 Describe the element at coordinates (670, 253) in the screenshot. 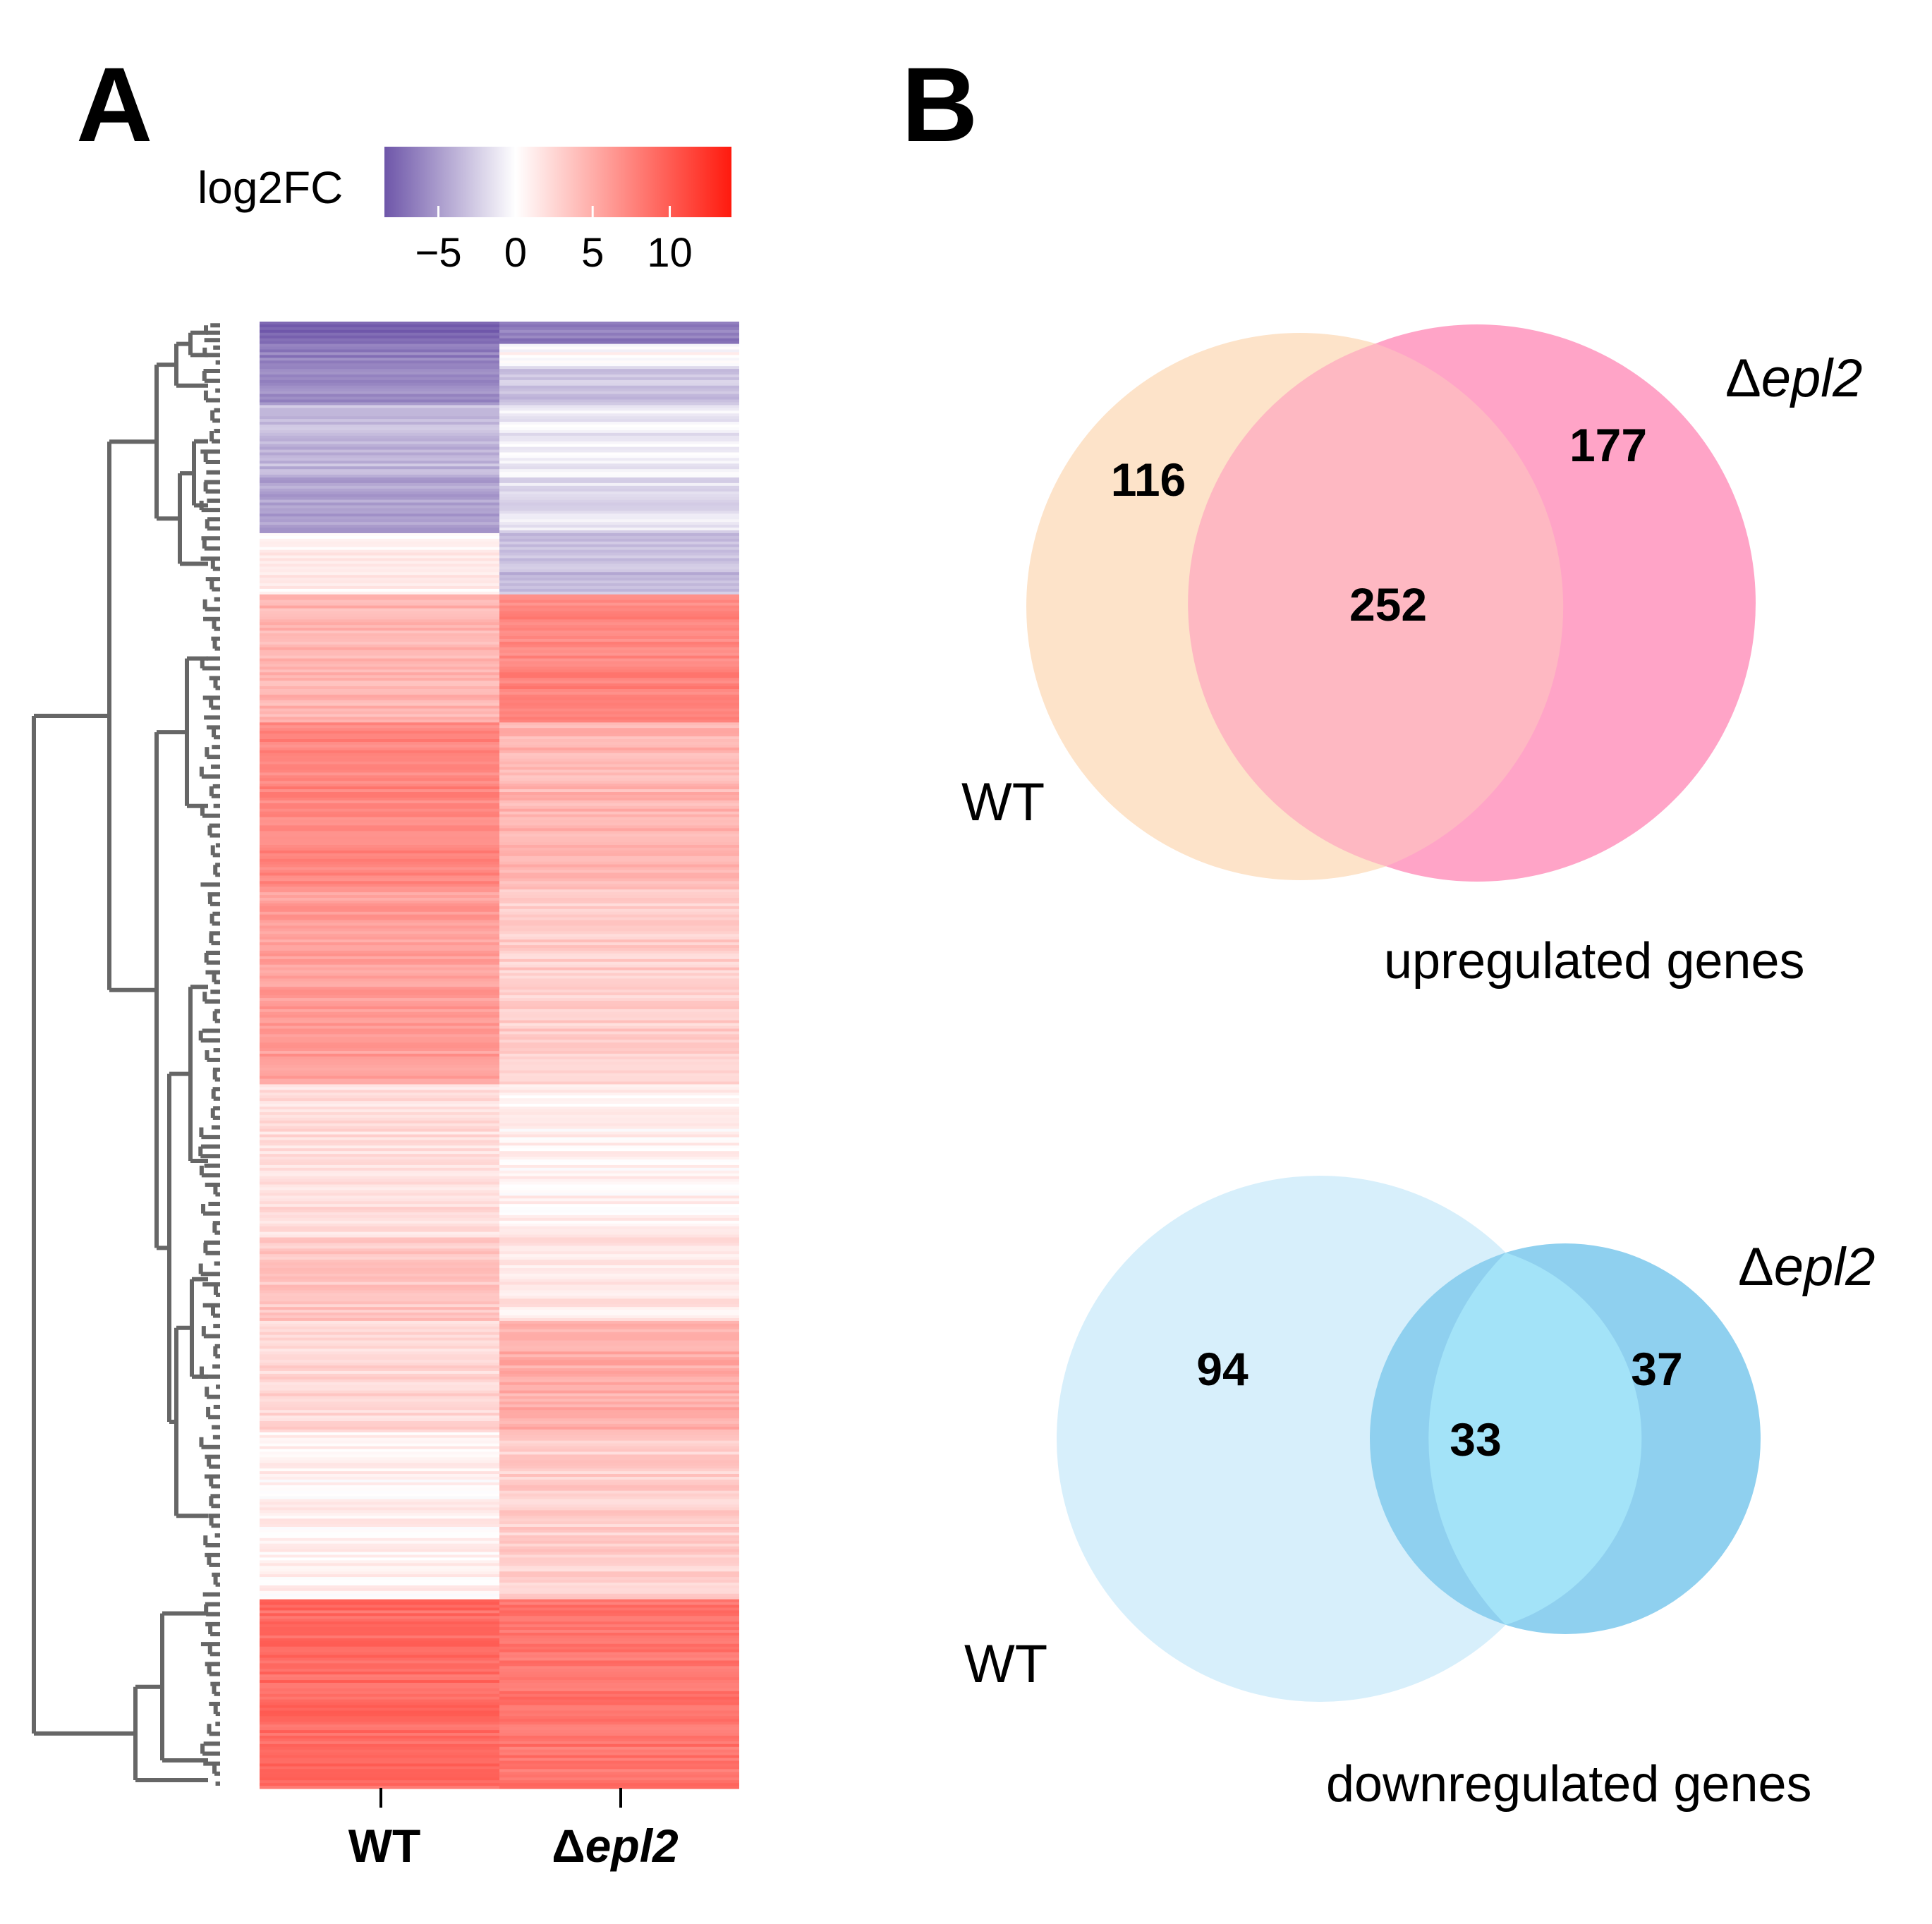

I see `legend-tick-label: 10` at that location.